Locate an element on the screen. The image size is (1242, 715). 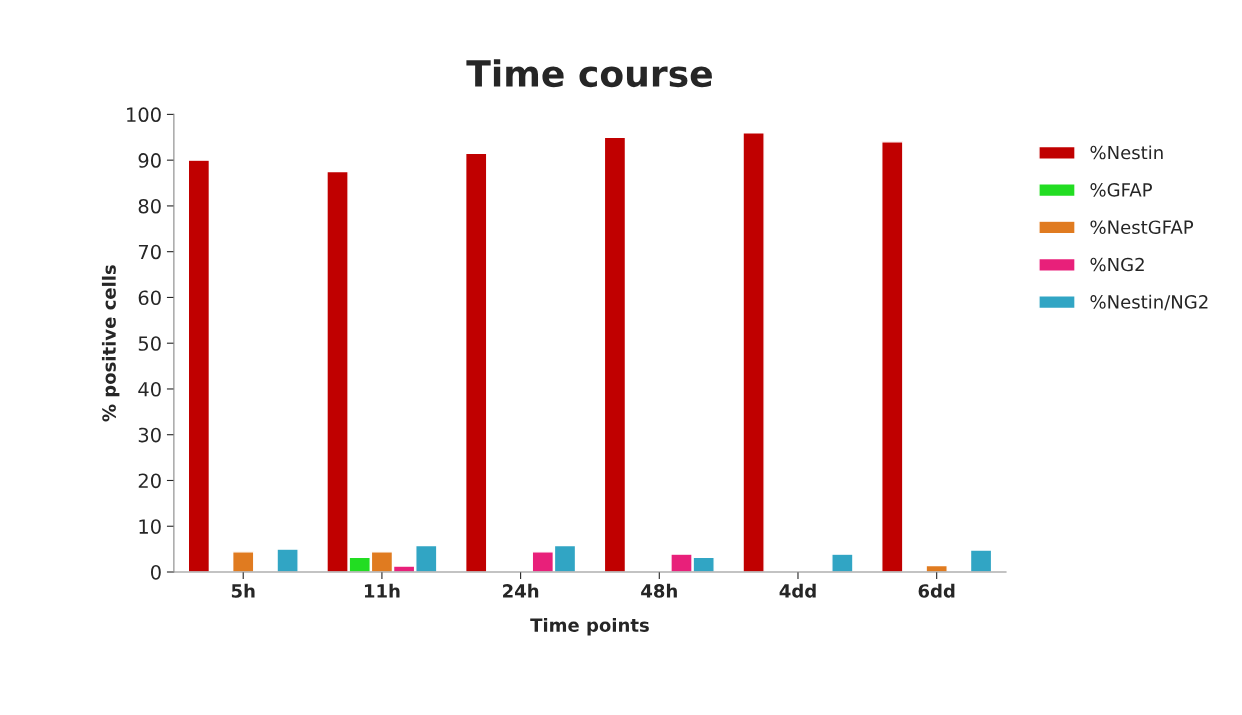
x-tick-label: 4dd is located at coordinates (797, 590).